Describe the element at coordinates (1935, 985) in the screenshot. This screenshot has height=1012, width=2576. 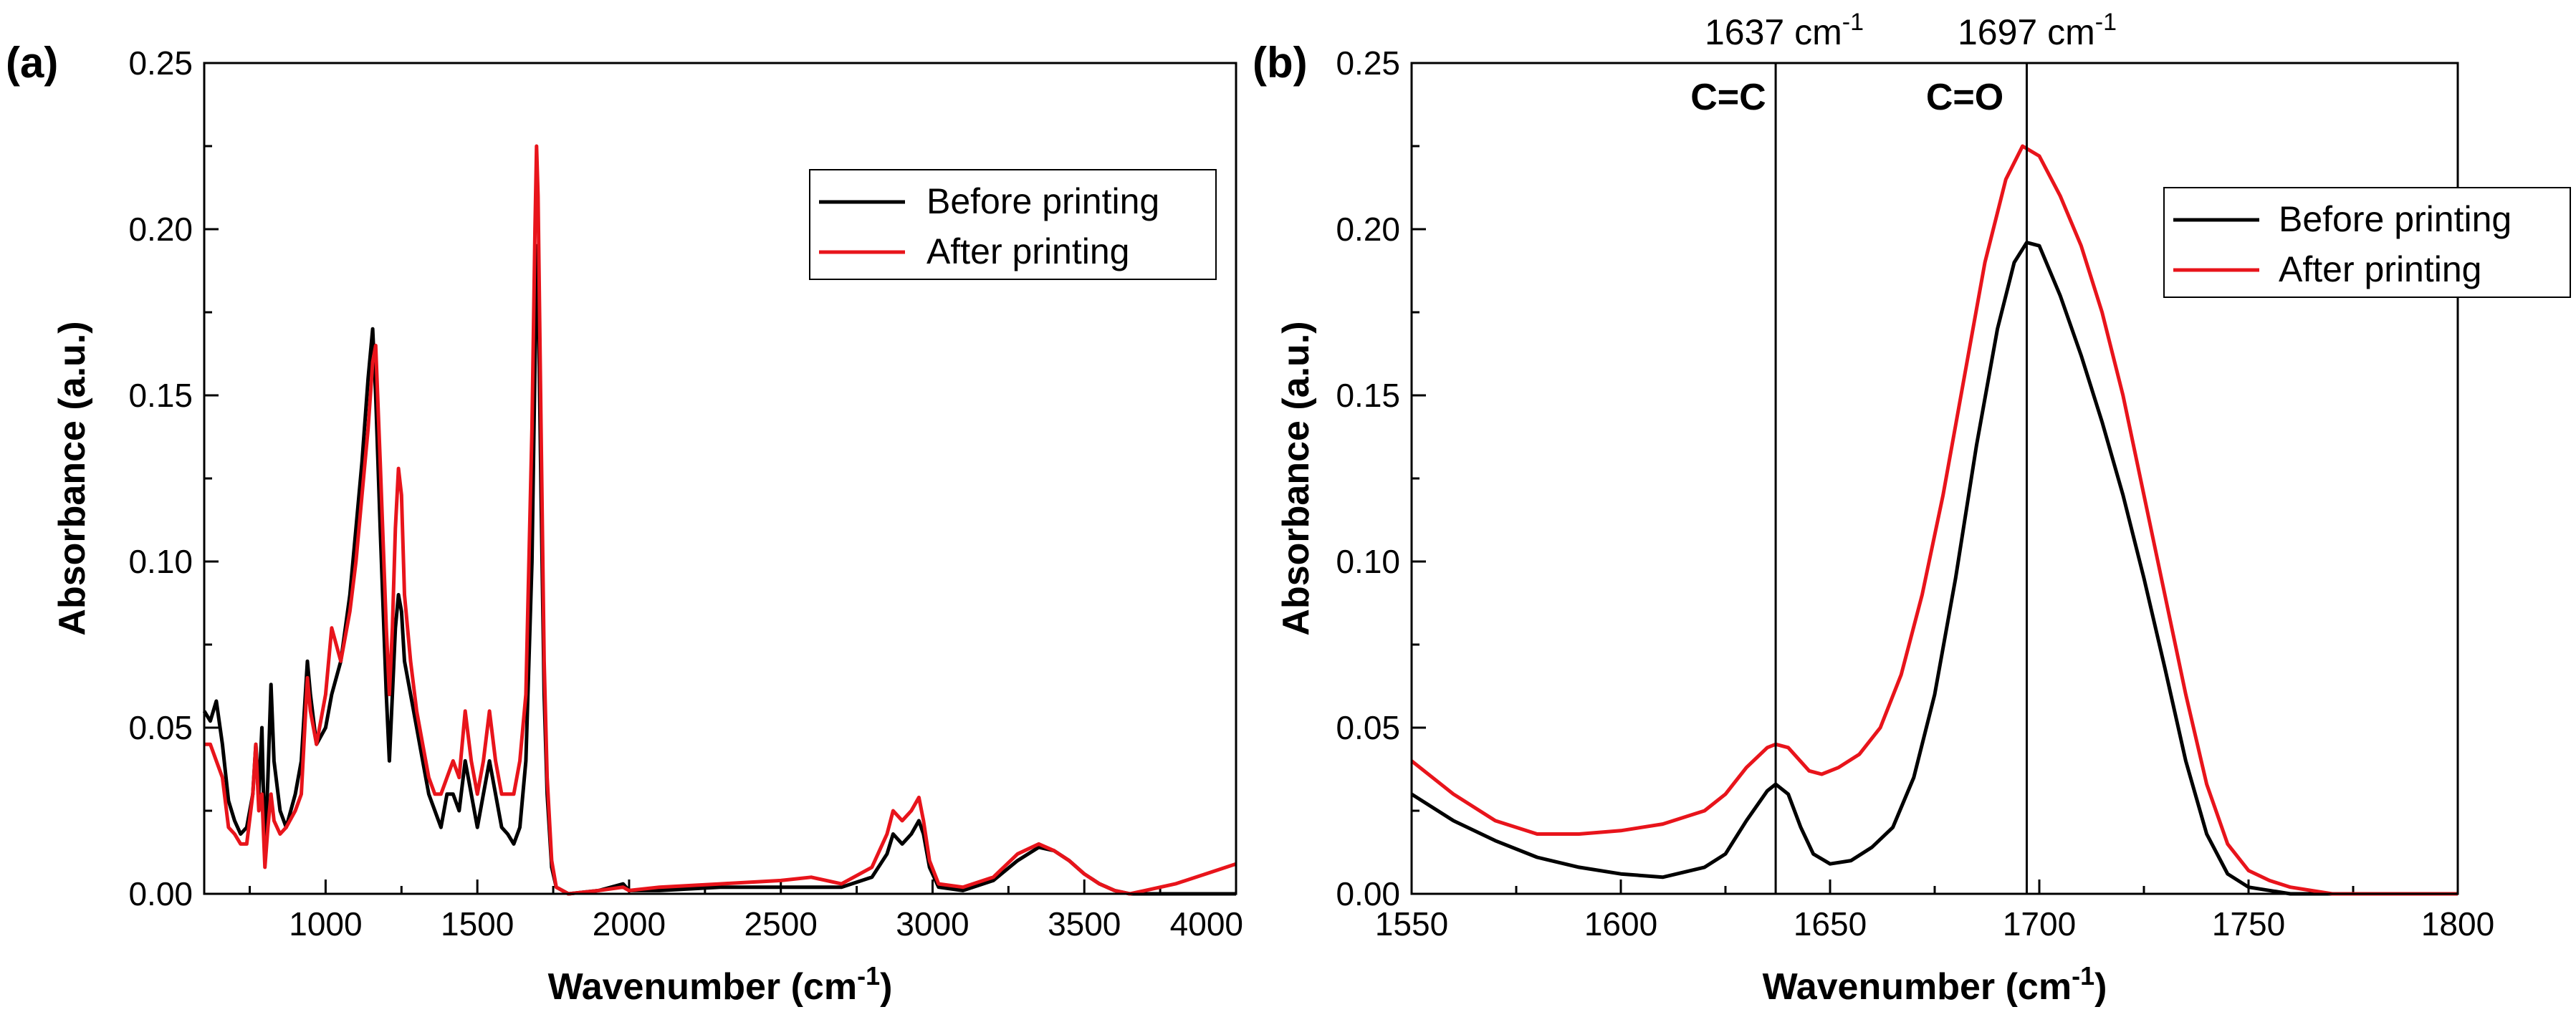
I see `x-axis-title-b: Wavenumber (cm-1)` at that location.